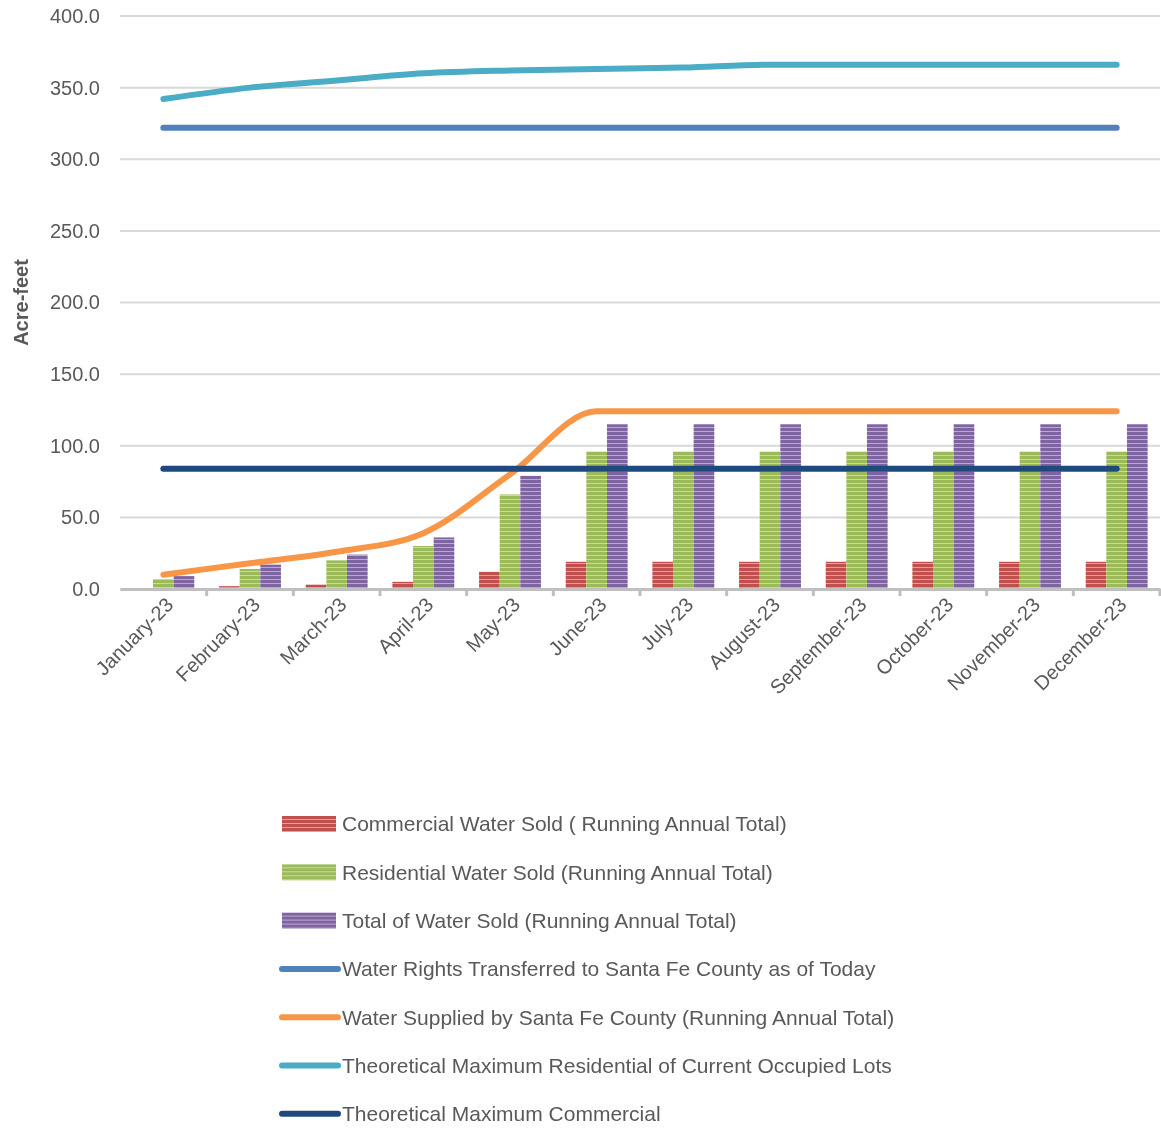 The height and width of the screenshot is (1131, 1161). Describe the element at coordinates (618, 1017) in the screenshot. I see `legend-label: Water Supplied by Santa Fe County (Running Annual Total)` at that location.